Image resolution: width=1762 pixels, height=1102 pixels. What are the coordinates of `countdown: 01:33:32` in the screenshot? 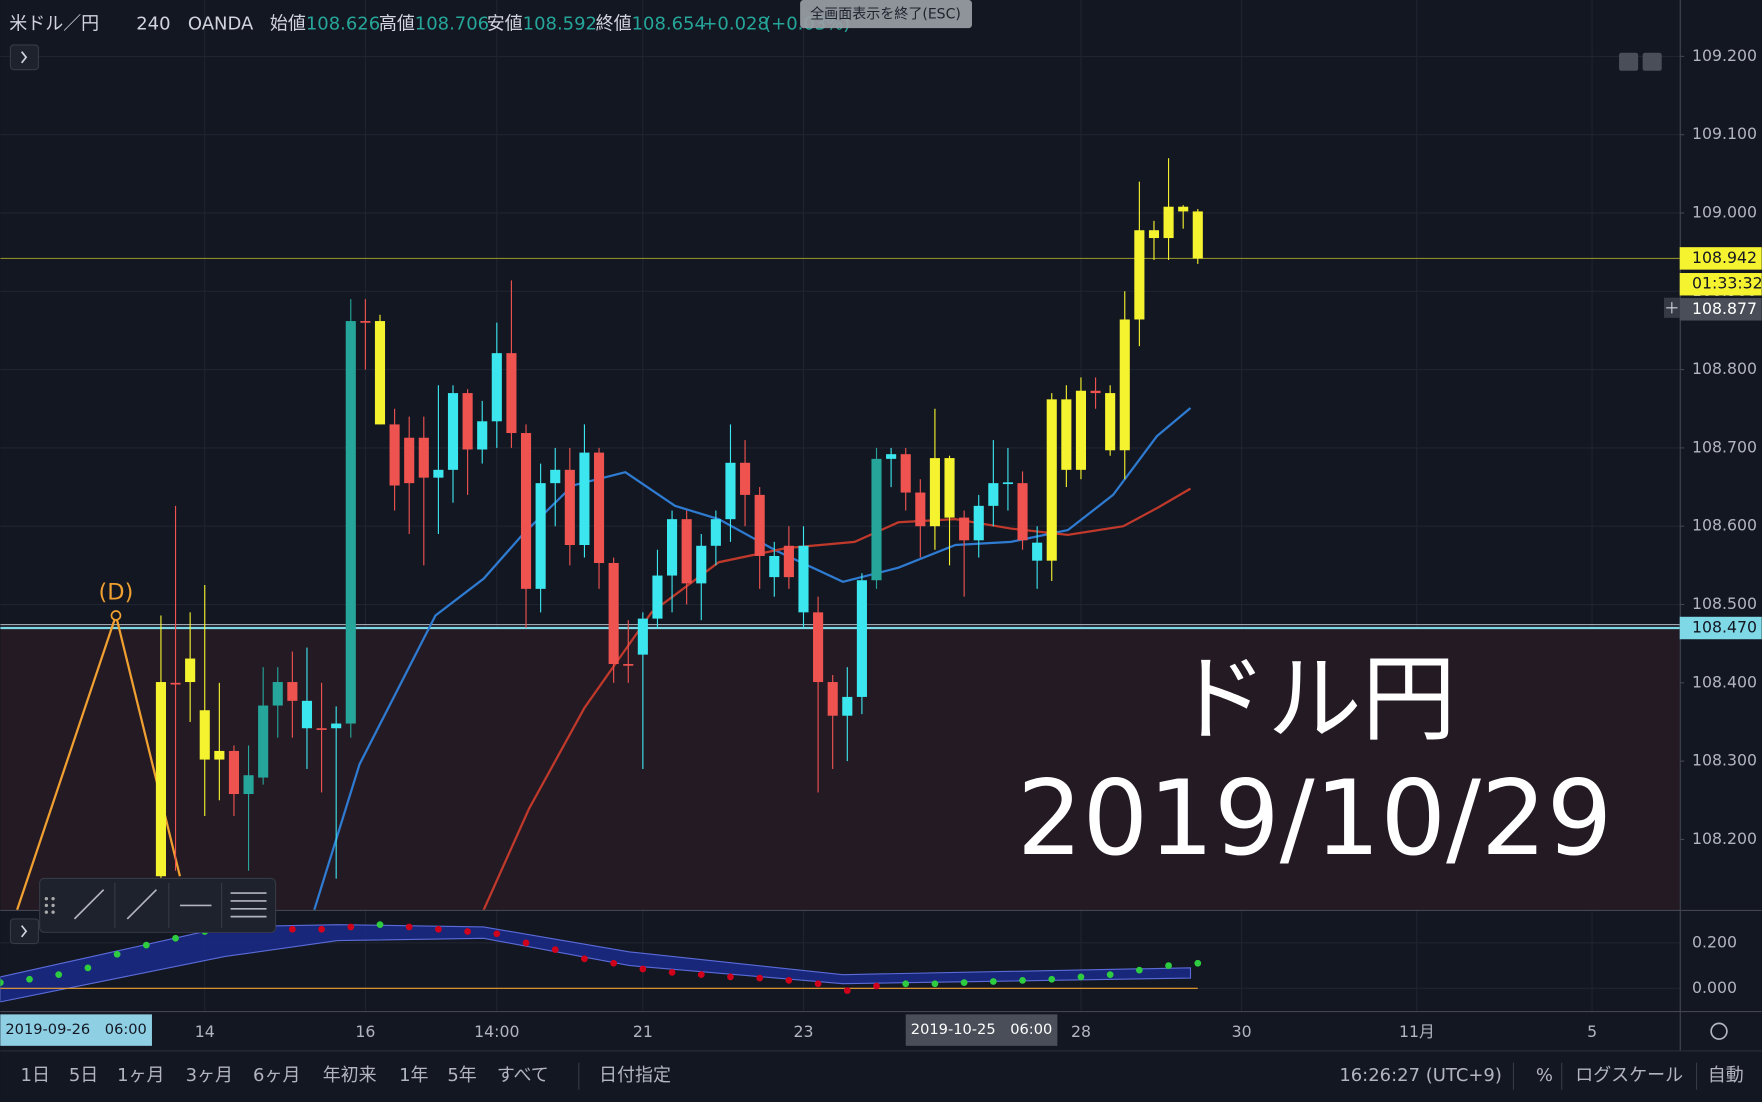 It's located at (1727, 283).